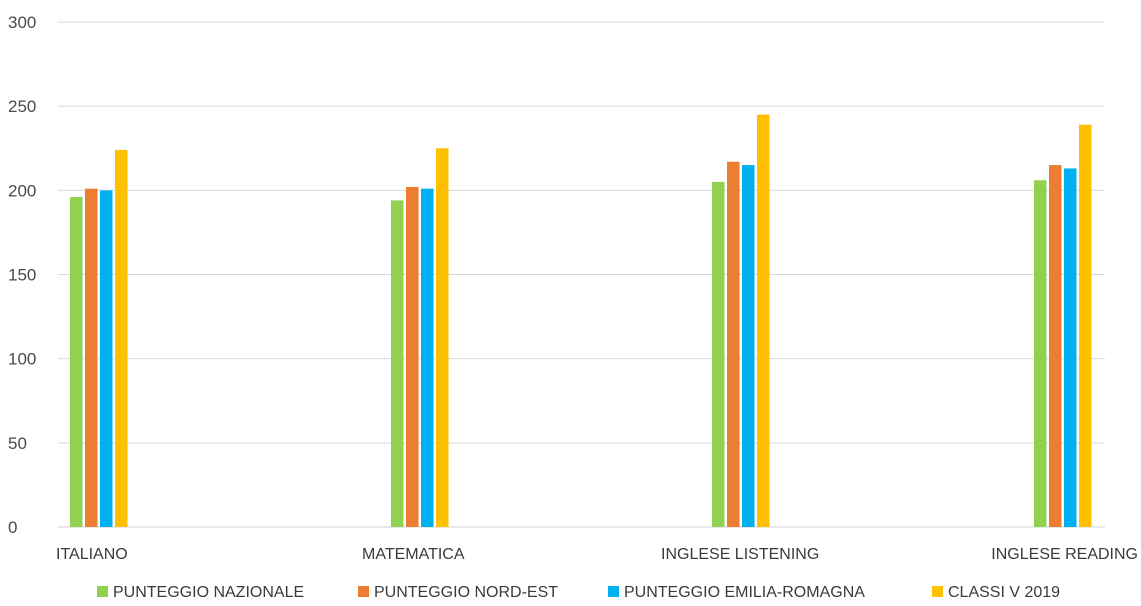  I want to click on legend-item: CLASSI V 2019, so click(996, 592).